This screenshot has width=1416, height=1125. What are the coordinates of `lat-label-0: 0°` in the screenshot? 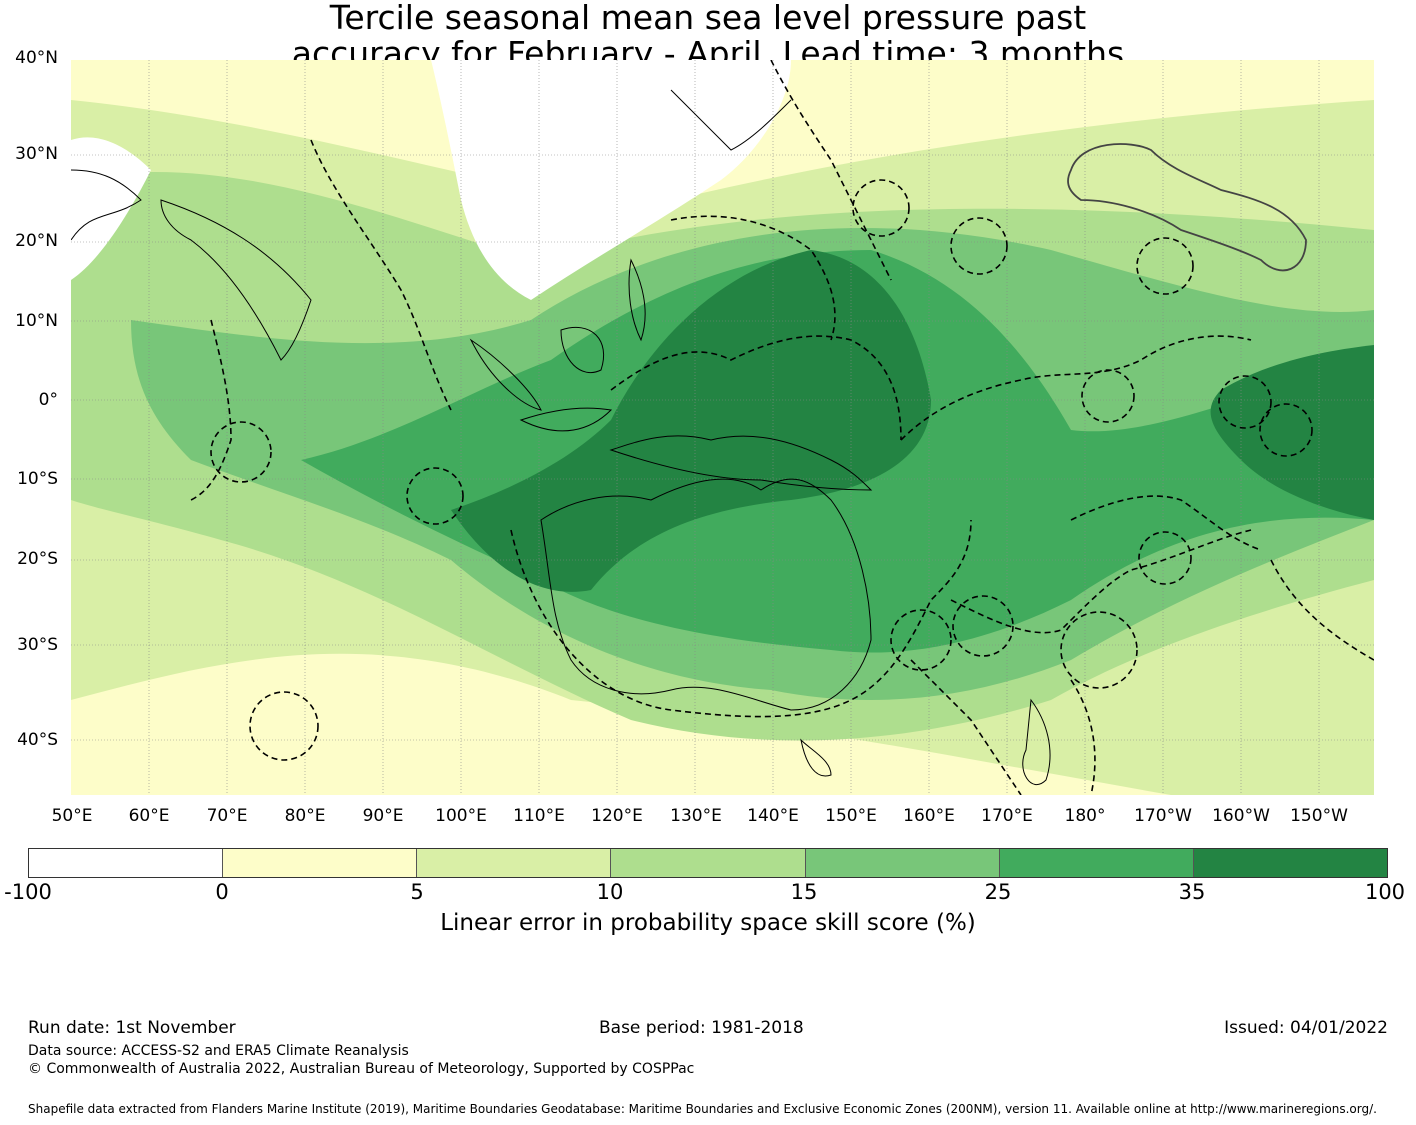 It's located at (48, 400).